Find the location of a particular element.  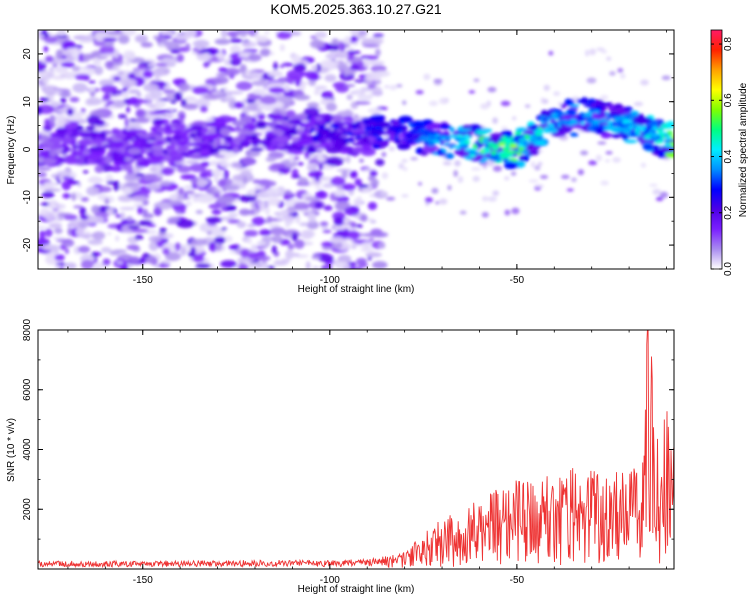

y-tick-label: 10 is located at coordinates (27, 102).